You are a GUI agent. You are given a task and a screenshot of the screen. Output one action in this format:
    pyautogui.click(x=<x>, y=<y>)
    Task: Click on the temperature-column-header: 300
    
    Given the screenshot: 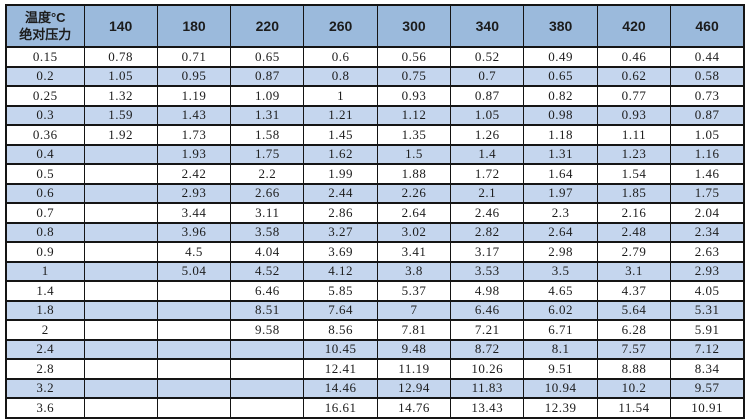 What is the action you would take?
    pyautogui.click(x=414, y=26)
    